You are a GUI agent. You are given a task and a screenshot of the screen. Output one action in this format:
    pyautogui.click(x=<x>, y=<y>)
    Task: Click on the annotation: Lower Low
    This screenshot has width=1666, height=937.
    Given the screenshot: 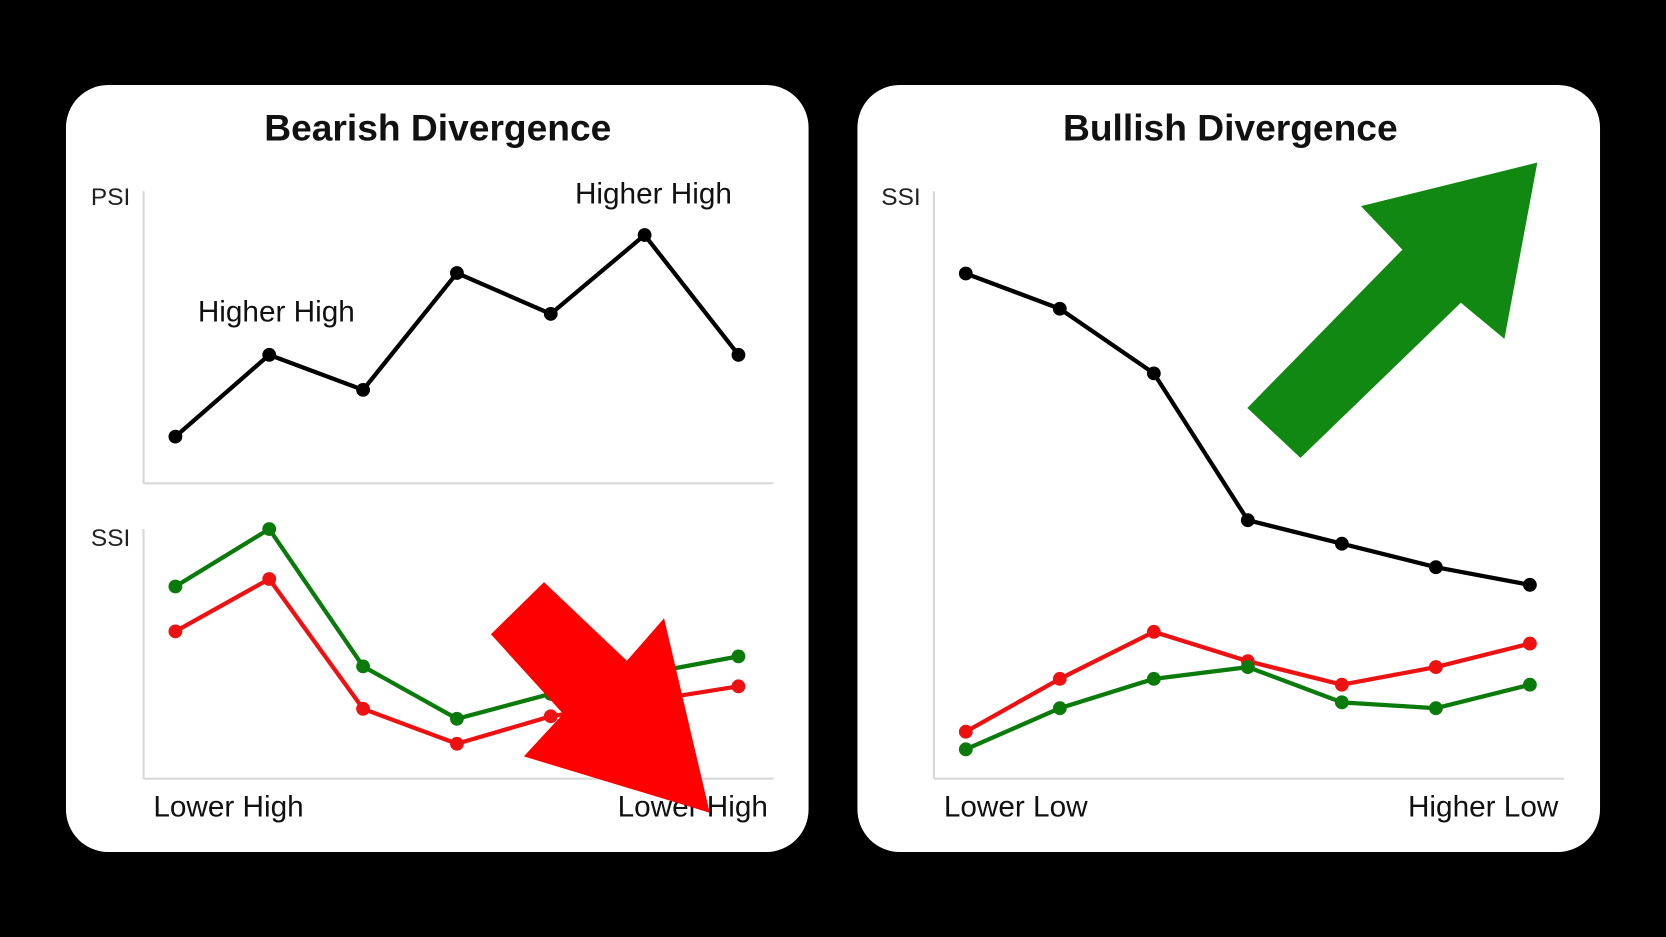 What is the action you would take?
    pyautogui.click(x=1016, y=806)
    